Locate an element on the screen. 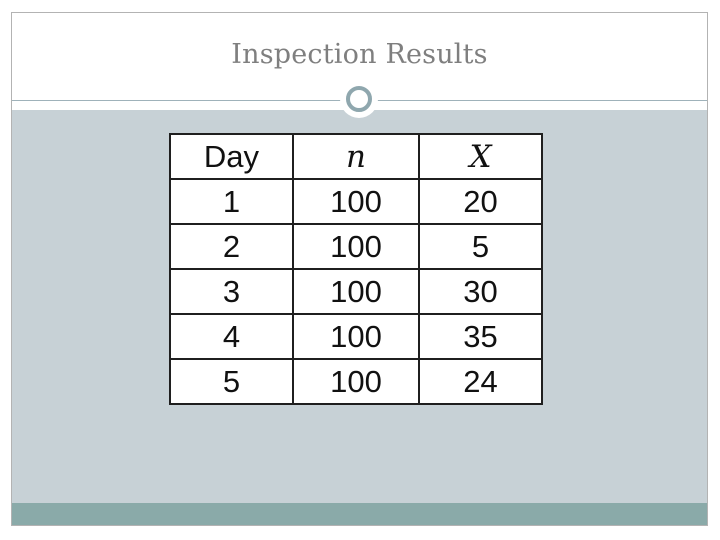 This screenshot has height=540, width=720. slide-title: Inspection Results is located at coordinates (359, 54).